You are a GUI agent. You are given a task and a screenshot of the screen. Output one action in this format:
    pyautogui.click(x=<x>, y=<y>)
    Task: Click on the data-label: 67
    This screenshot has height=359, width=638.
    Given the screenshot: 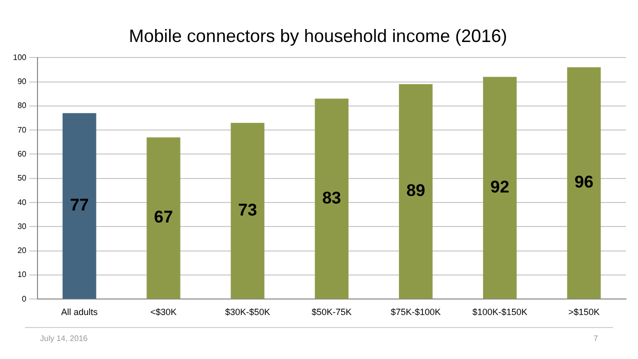 What is the action you would take?
    pyautogui.click(x=163, y=217)
    